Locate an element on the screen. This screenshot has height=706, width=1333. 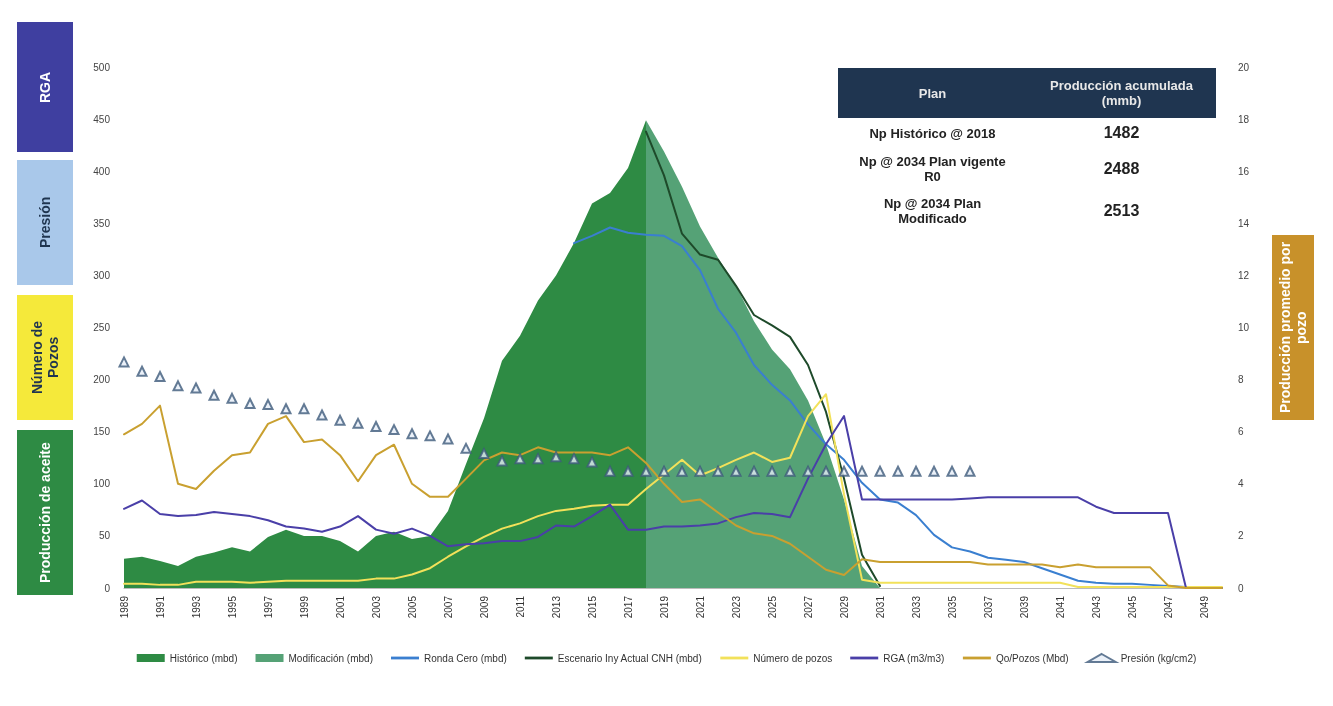
x-tick-label: 2043 is located at coordinates (1096, 607).